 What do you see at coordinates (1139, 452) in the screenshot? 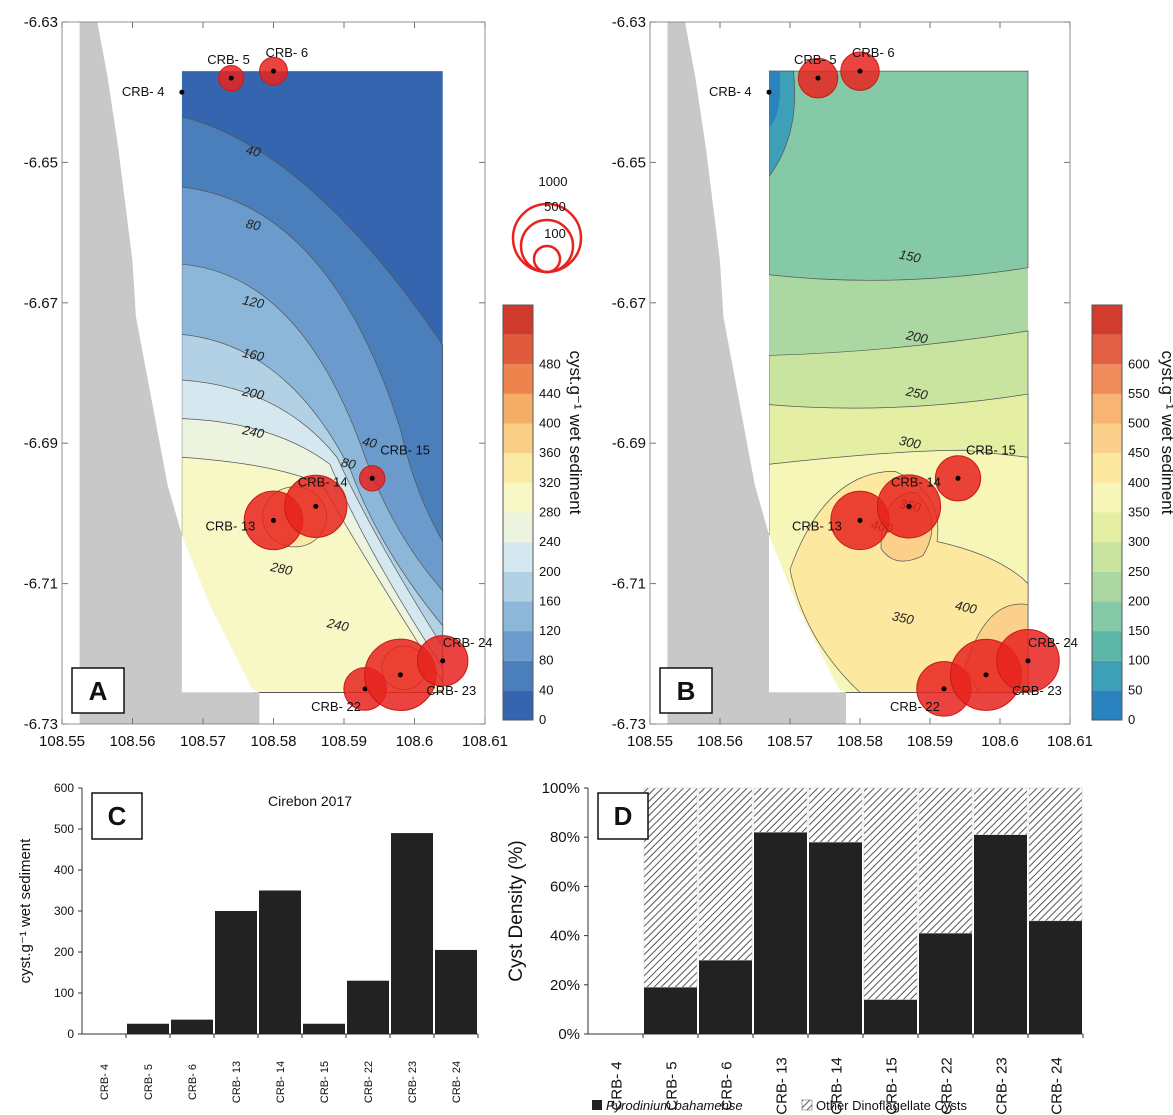
I see `colorbar-tick-label: 450` at bounding box center [1139, 452].